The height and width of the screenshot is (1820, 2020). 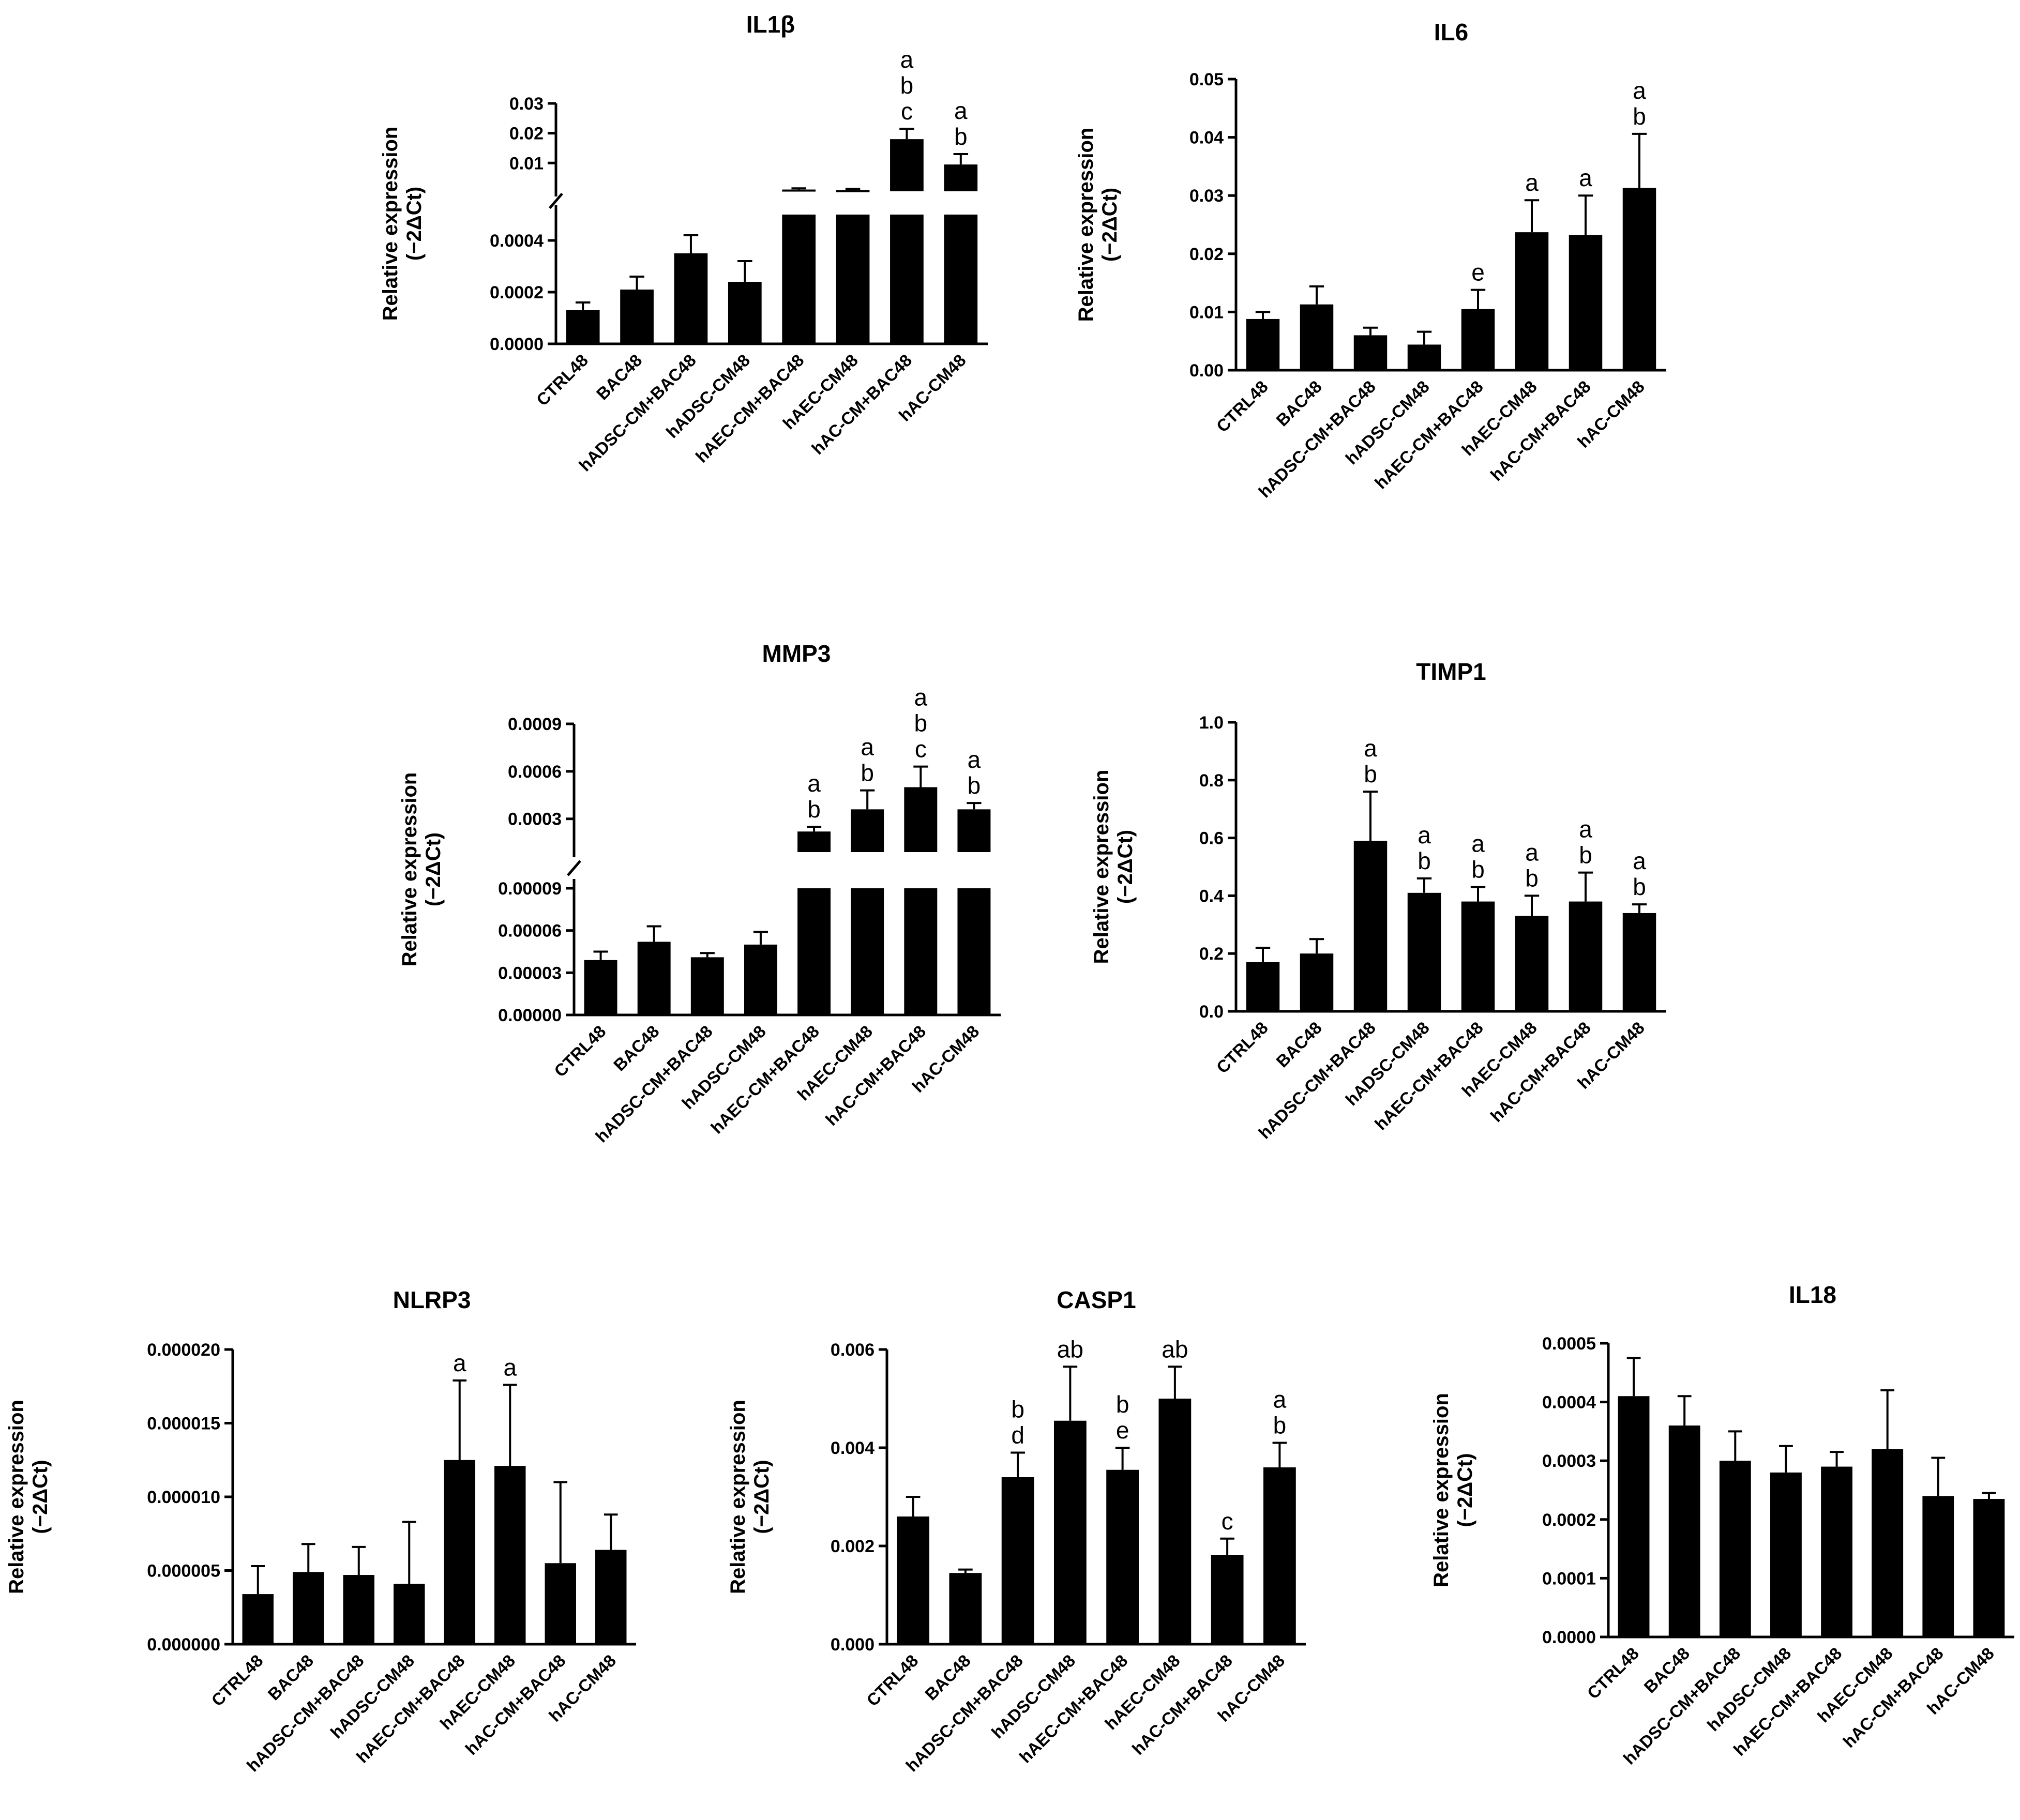 What do you see at coordinates (1227, 1522) in the screenshot?
I see `significance-letter: c` at bounding box center [1227, 1522].